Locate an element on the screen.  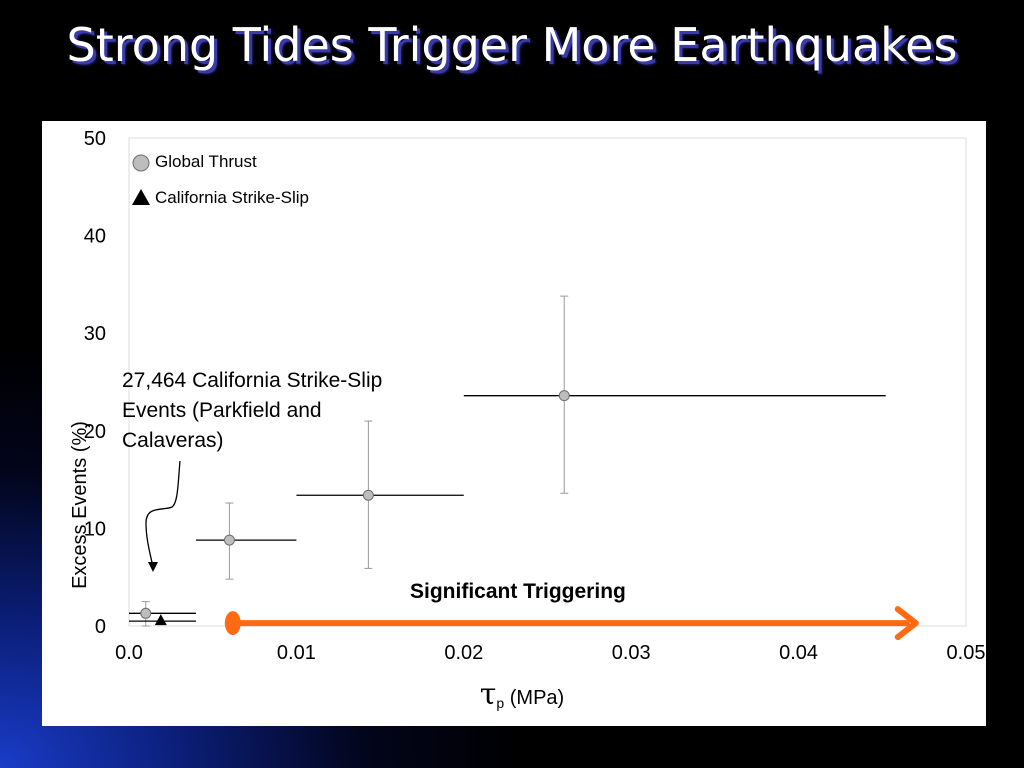
significant-triggering-label: Significant Triggering is located at coordinates (518, 591).